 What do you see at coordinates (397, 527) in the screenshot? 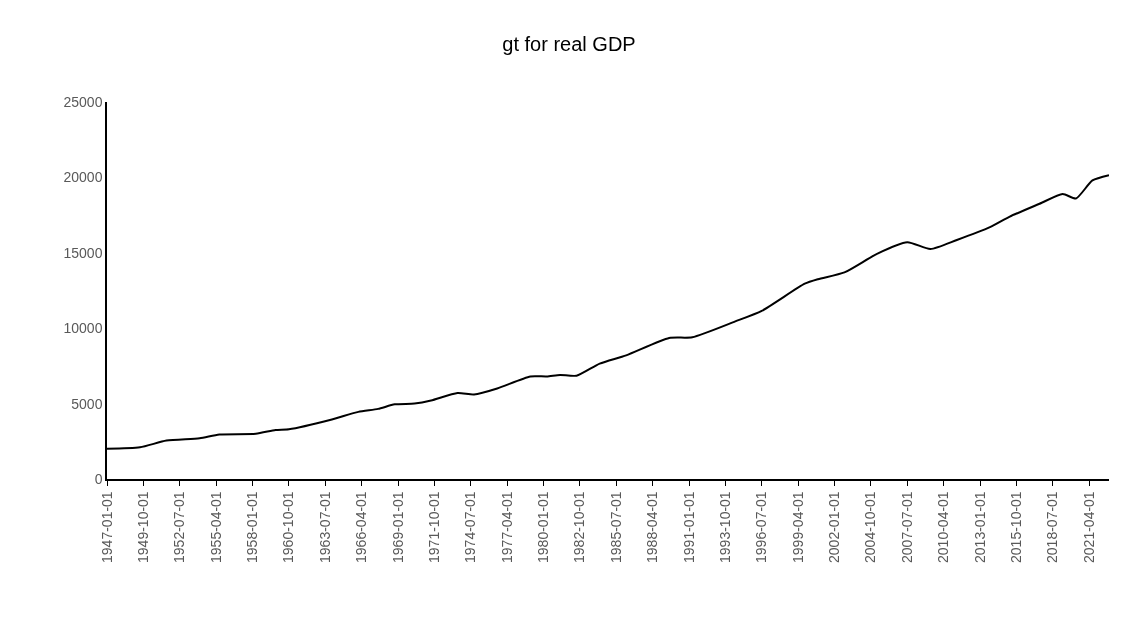
I see `x-tick-label: 1969-01-01` at bounding box center [397, 527].